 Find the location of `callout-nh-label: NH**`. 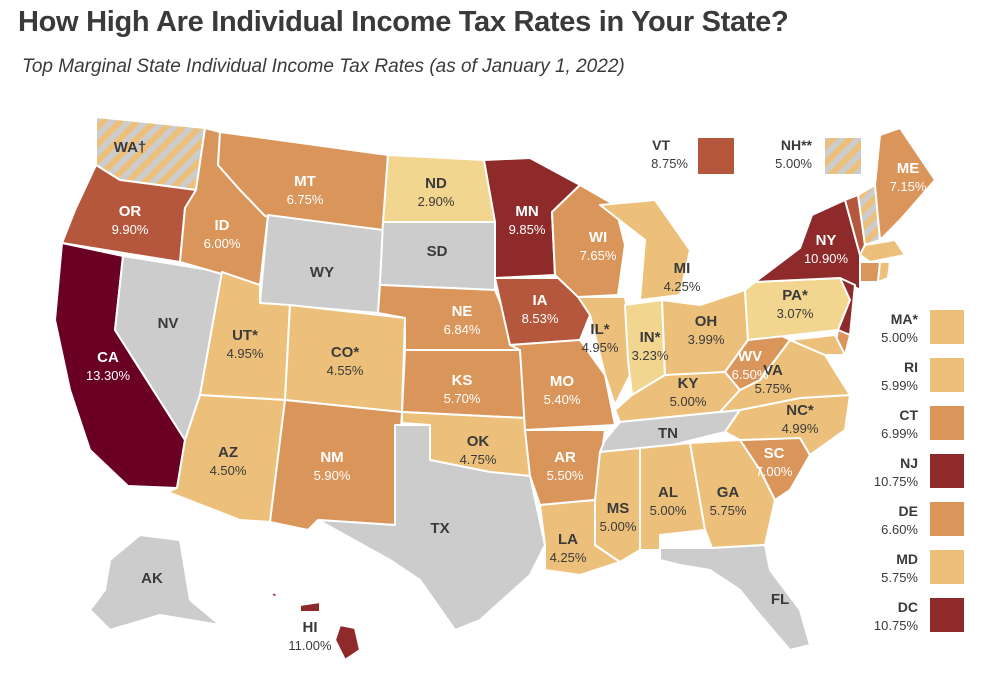

callout-nh-label: NH** is located at coordinates (797, 145).